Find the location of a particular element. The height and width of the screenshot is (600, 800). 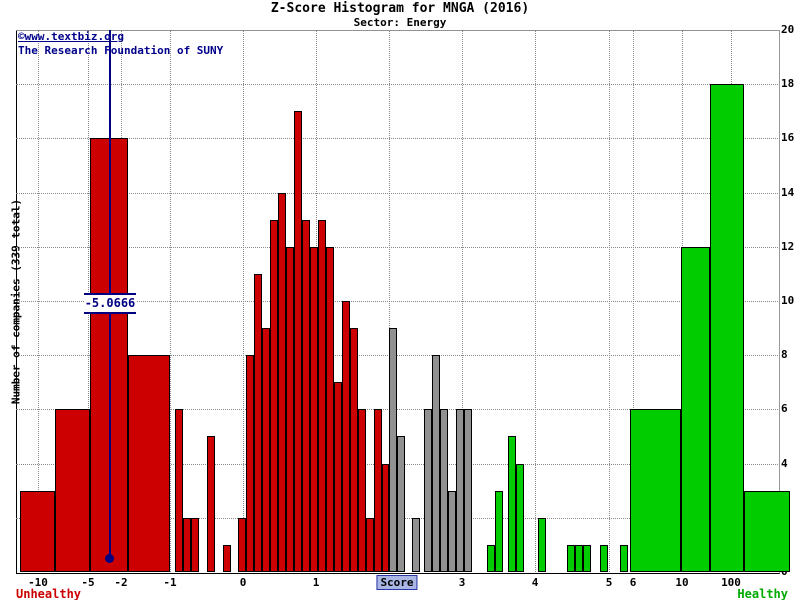

x-tick-label: -10 is located at coordinates (38, 582).